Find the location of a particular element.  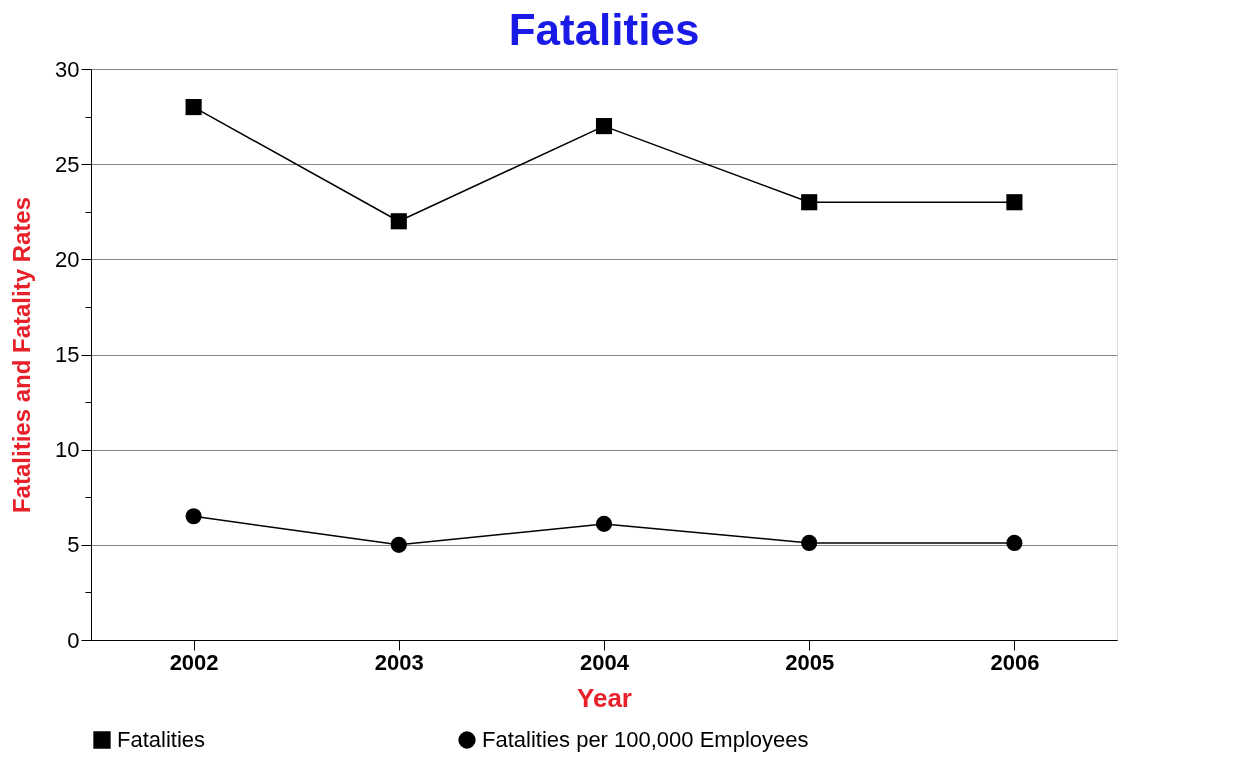

y-tick-label: 15 is located at coordinates (67, 354).